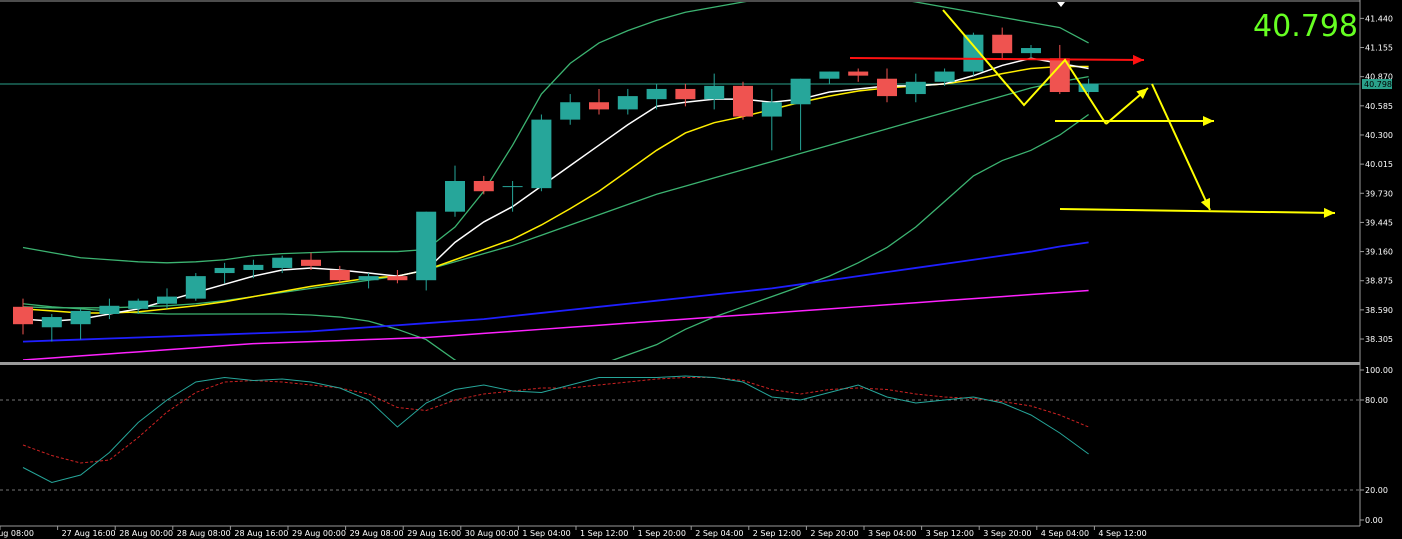  Describe the element at coordinates (662, 533) in the screenshot. I see `time-tick-label: 1 Sep 20:00` at that location.